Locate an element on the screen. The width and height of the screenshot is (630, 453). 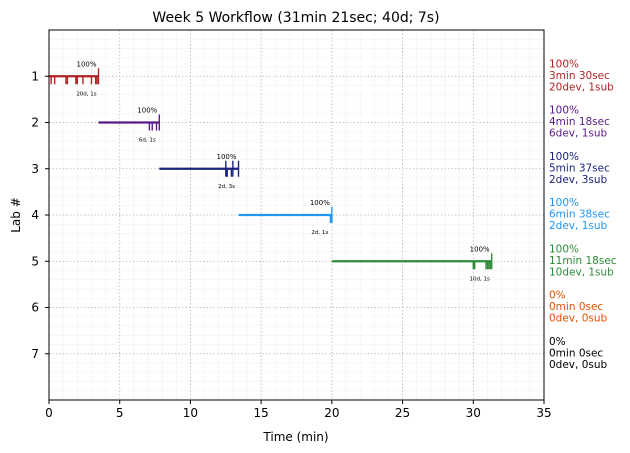
y-axis-label: Lab # is located at coordinates (16, 215).